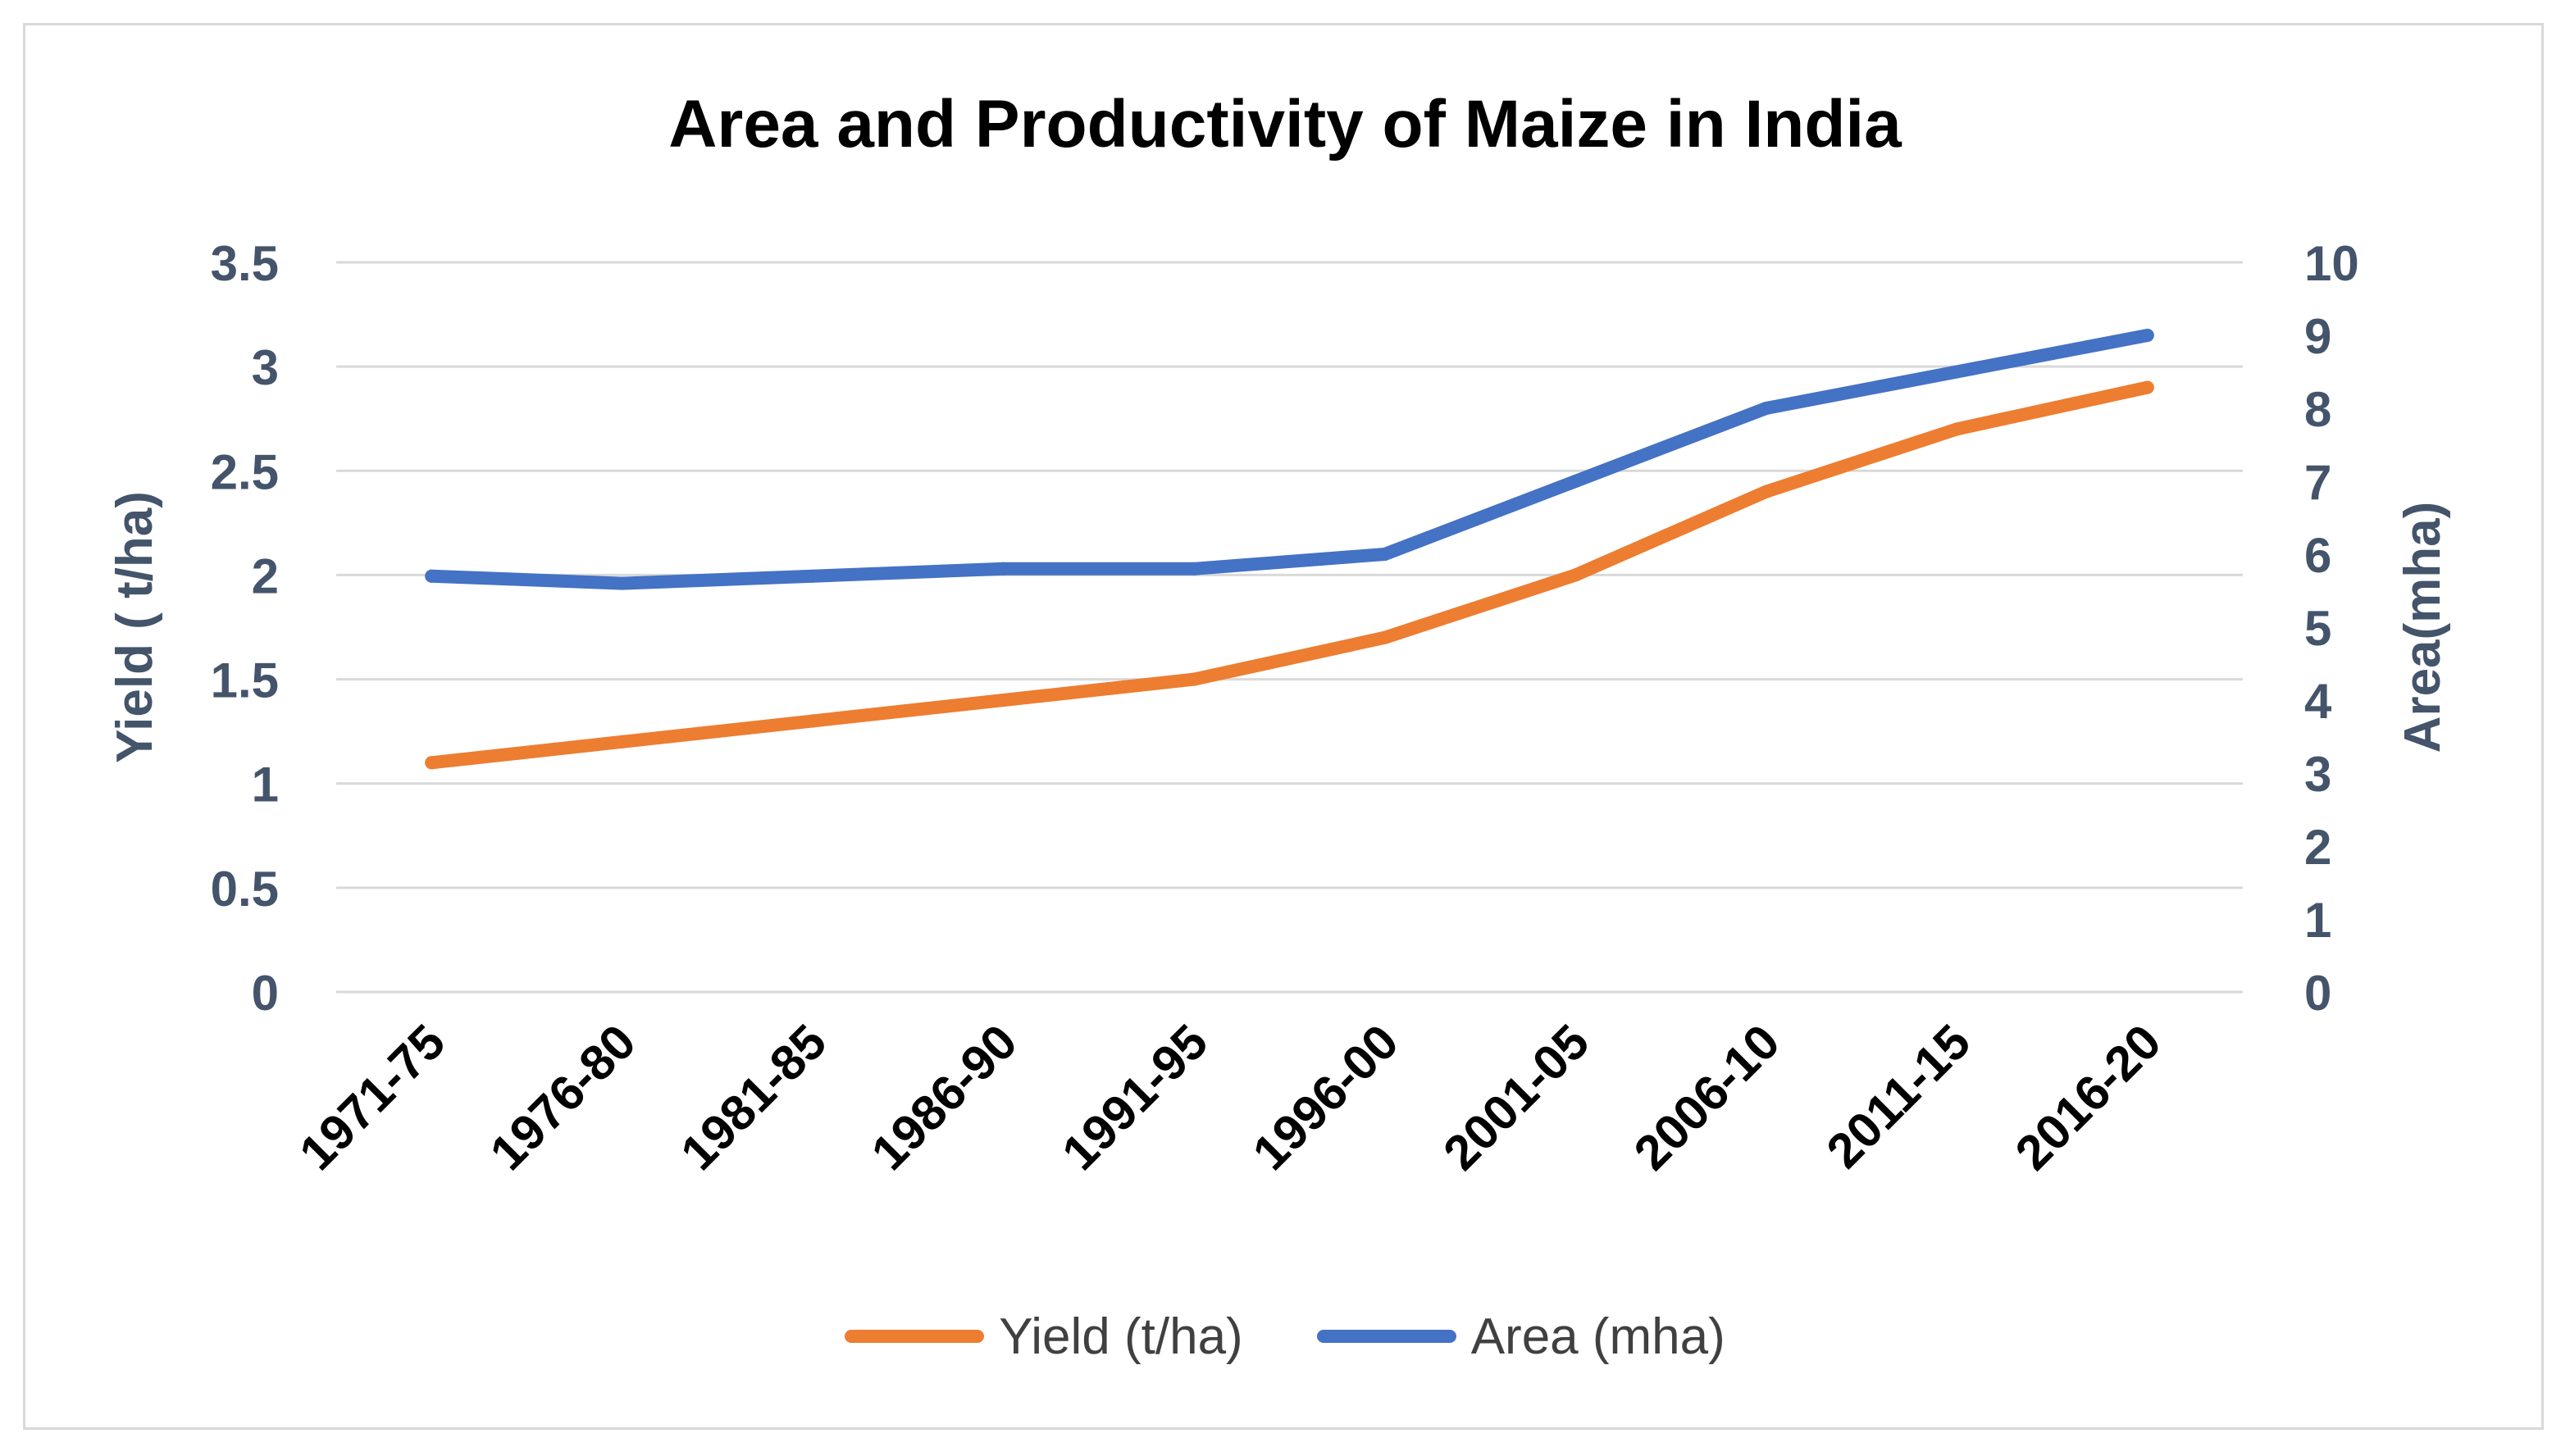 Image resolution: width=2570 pixels, height=1456 pixels. What do you see at coordinates (753, 1097) in the screenshot?
I see `x-tick-label: 1981-85` at bounding box center [753, 1097].